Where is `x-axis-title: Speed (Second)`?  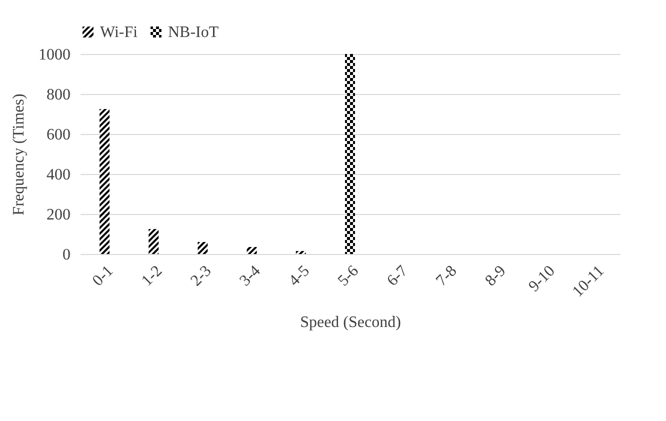 x-axis-title: Speed (Second) is located at coordinates (350, 322).